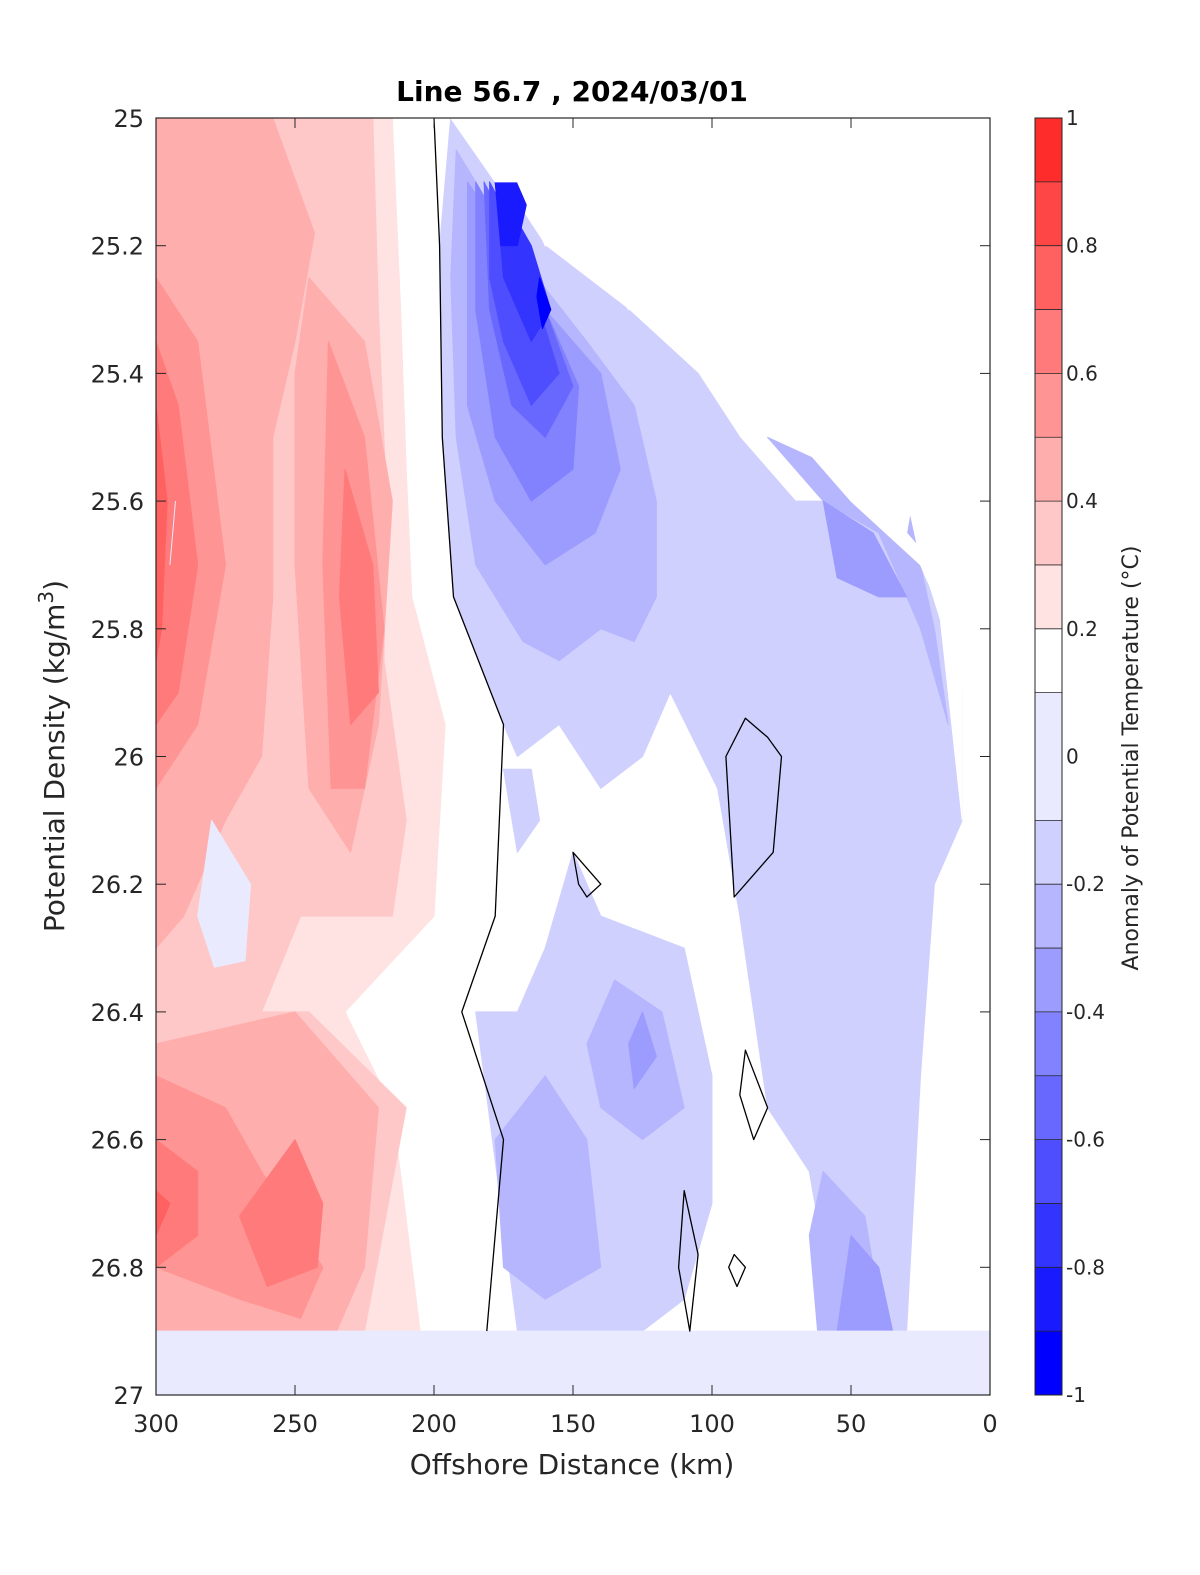 This screenshot has width=1200, height=1575. What do you see at coordinates (117, 374) in the screenshot?
I see `y-tick-label: 25.4` at bounding box center [117, 374].